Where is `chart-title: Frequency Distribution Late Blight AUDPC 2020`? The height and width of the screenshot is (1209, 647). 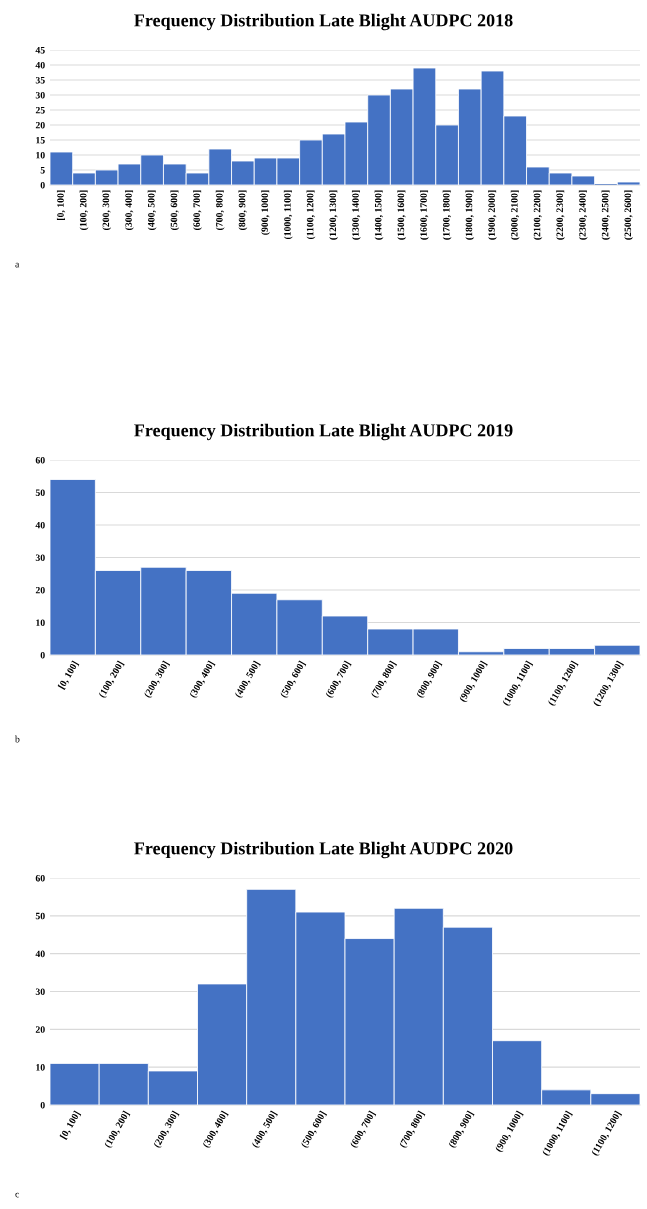
chart-title: Frequency Distribution Late Blight AUDPC 2020 is located at coordinates (323, 850).